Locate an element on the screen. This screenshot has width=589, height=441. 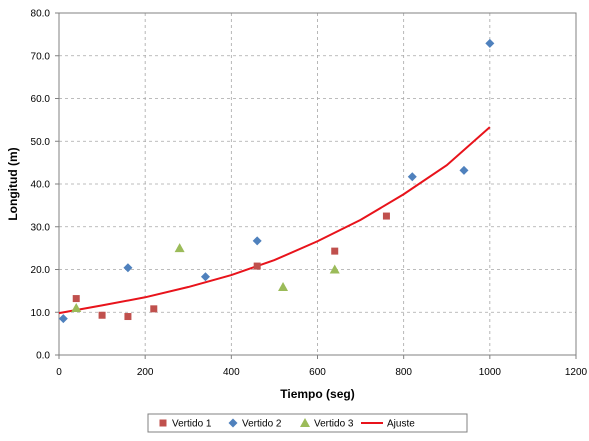
legend: Vertido 1 Vertido 2 Vertido 3 Ajuste is located at coordinates (307, 423).